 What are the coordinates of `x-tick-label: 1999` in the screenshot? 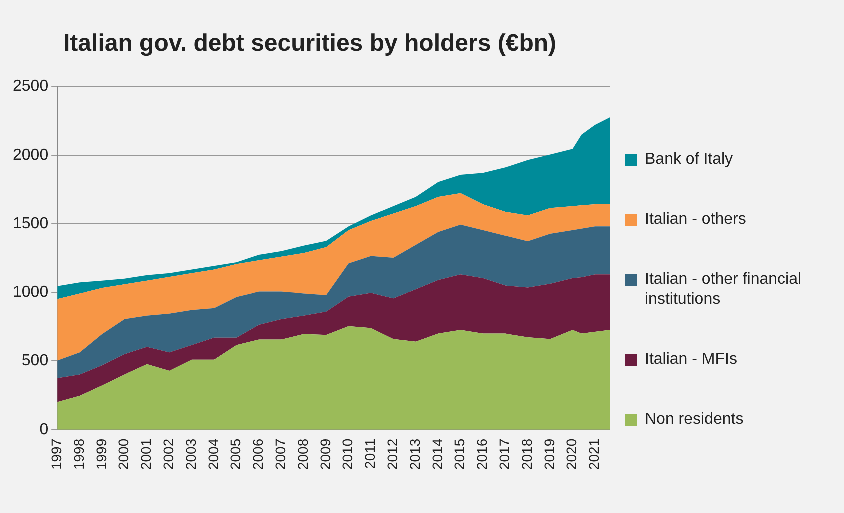 It's located at (101, 454).